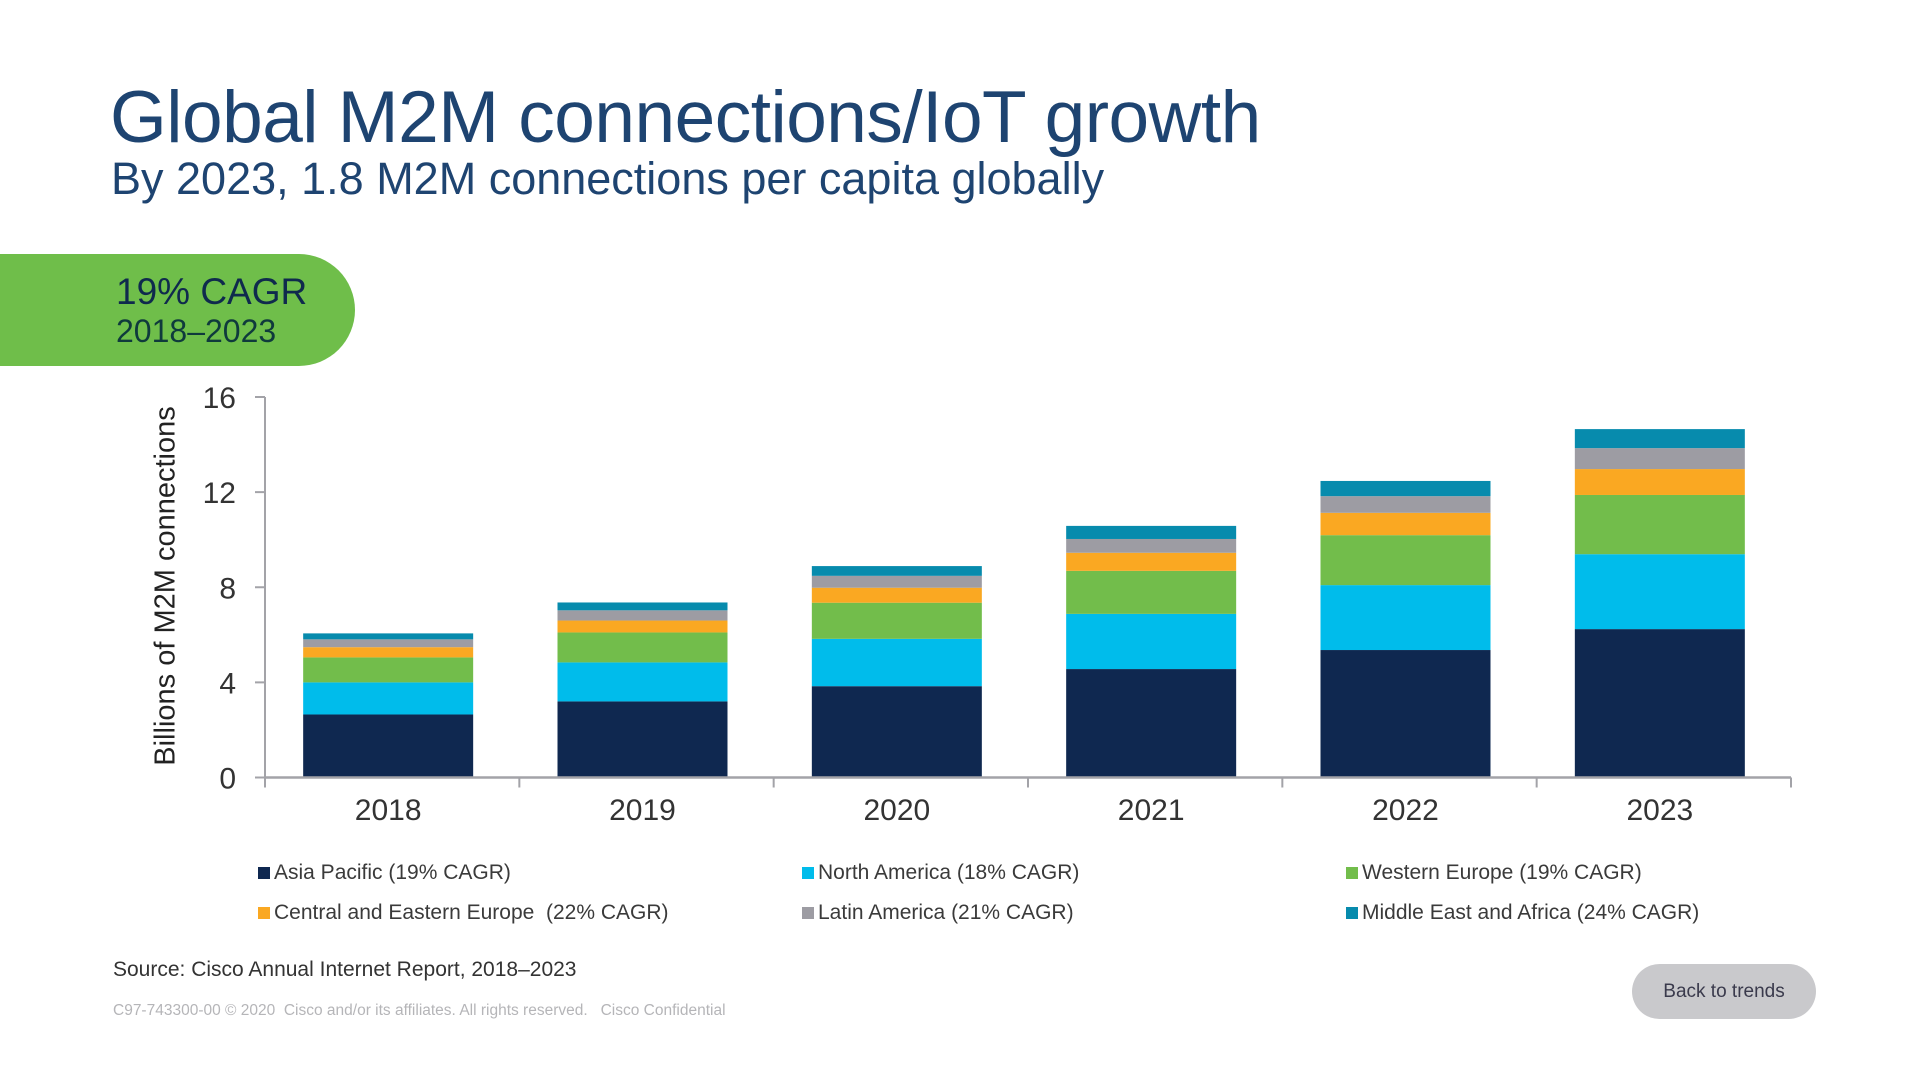 This screenshot has width=1920, height=1080. Describe the element at coordinates (471, 912) in the screenshot. I see `legend-label: Central and Eastern Europe (22% CAGR)` at that location.